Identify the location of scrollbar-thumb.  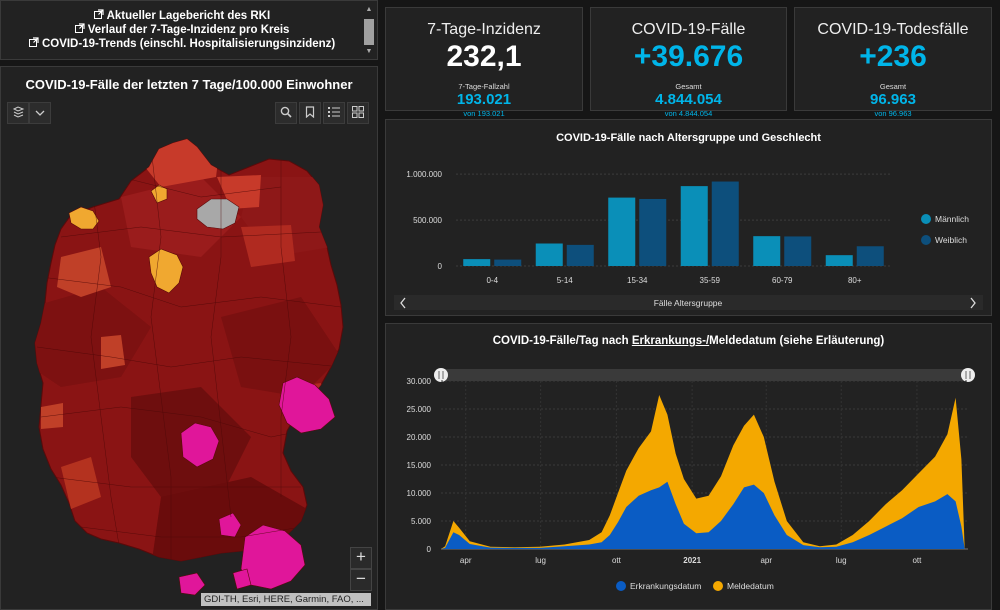
(369, 32).